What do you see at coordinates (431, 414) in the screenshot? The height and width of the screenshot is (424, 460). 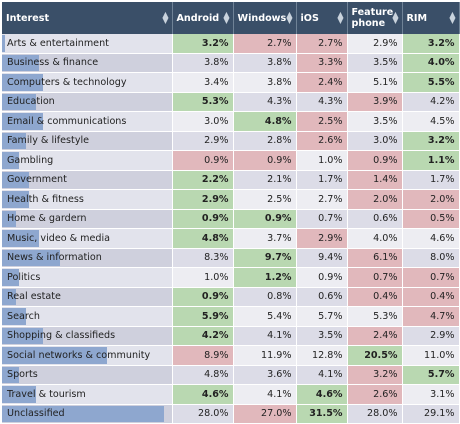 I see `value-cell-rim: 29.1%` at bounding box center [431, 414].